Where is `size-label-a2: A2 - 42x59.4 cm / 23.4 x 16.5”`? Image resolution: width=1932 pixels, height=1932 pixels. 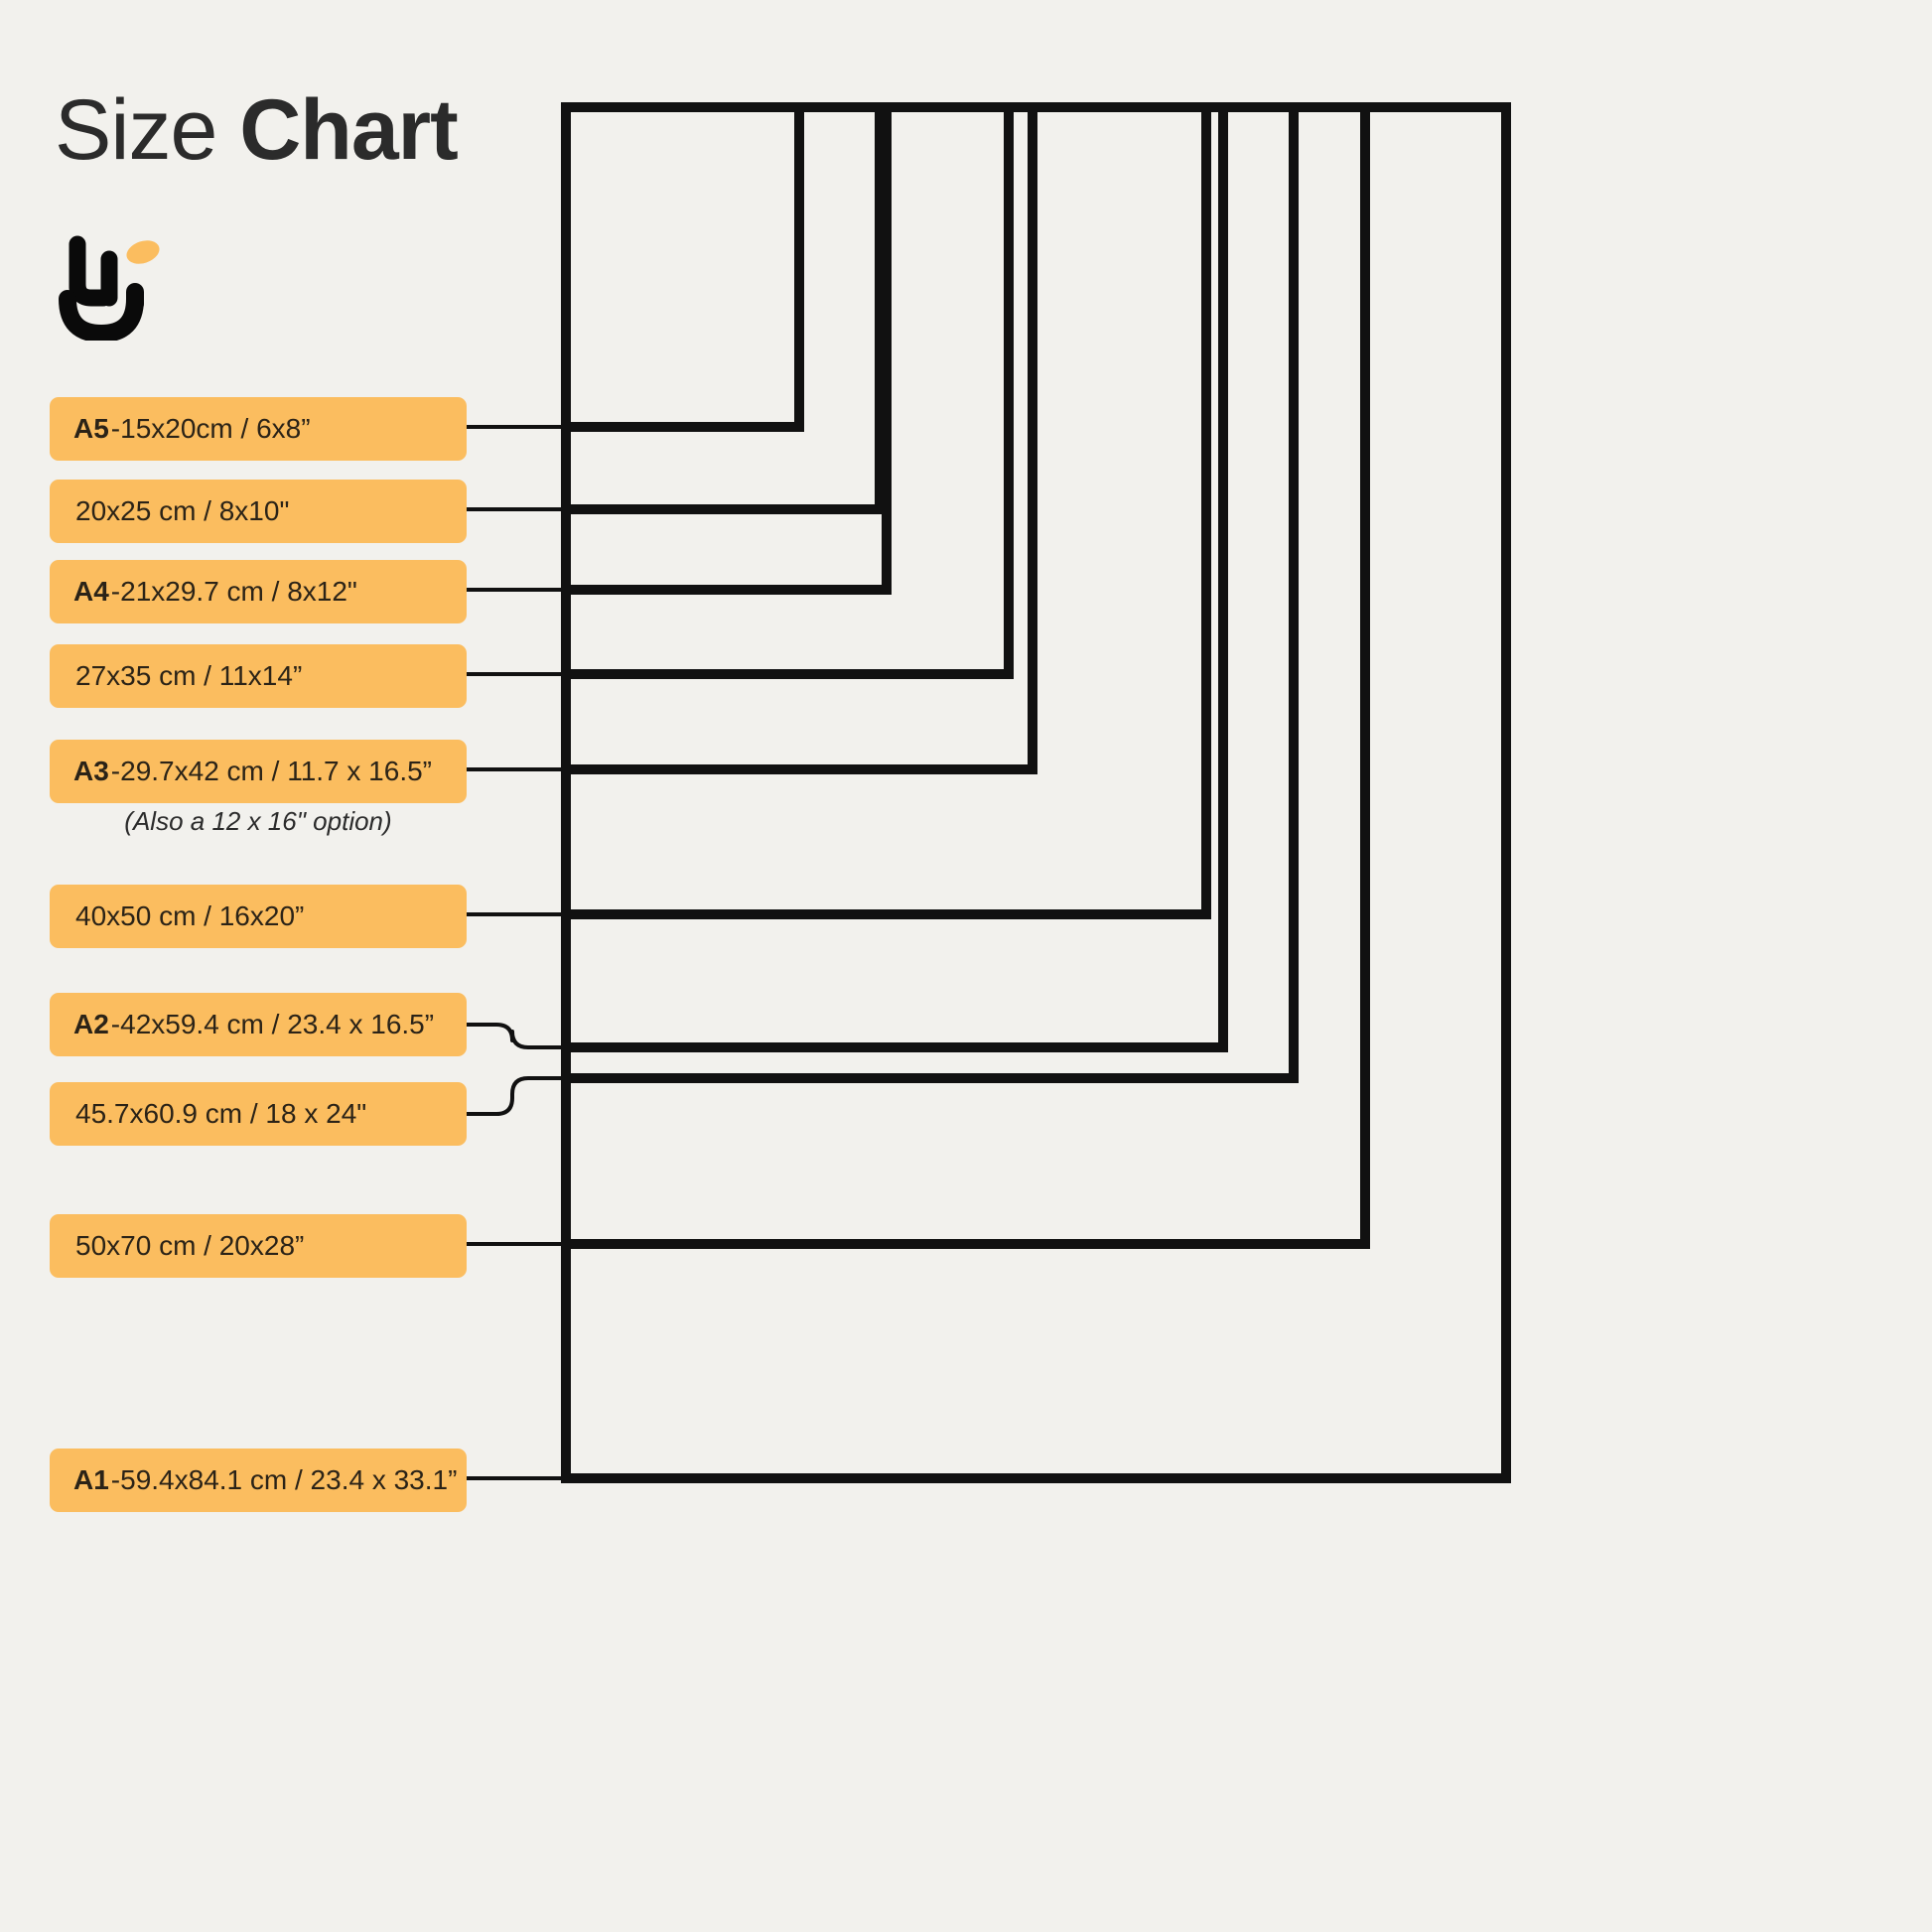 size-label-a2: A2 - 42x59.4 cm / 23.4 x 16.5” is located at coordinates (259, 1024).